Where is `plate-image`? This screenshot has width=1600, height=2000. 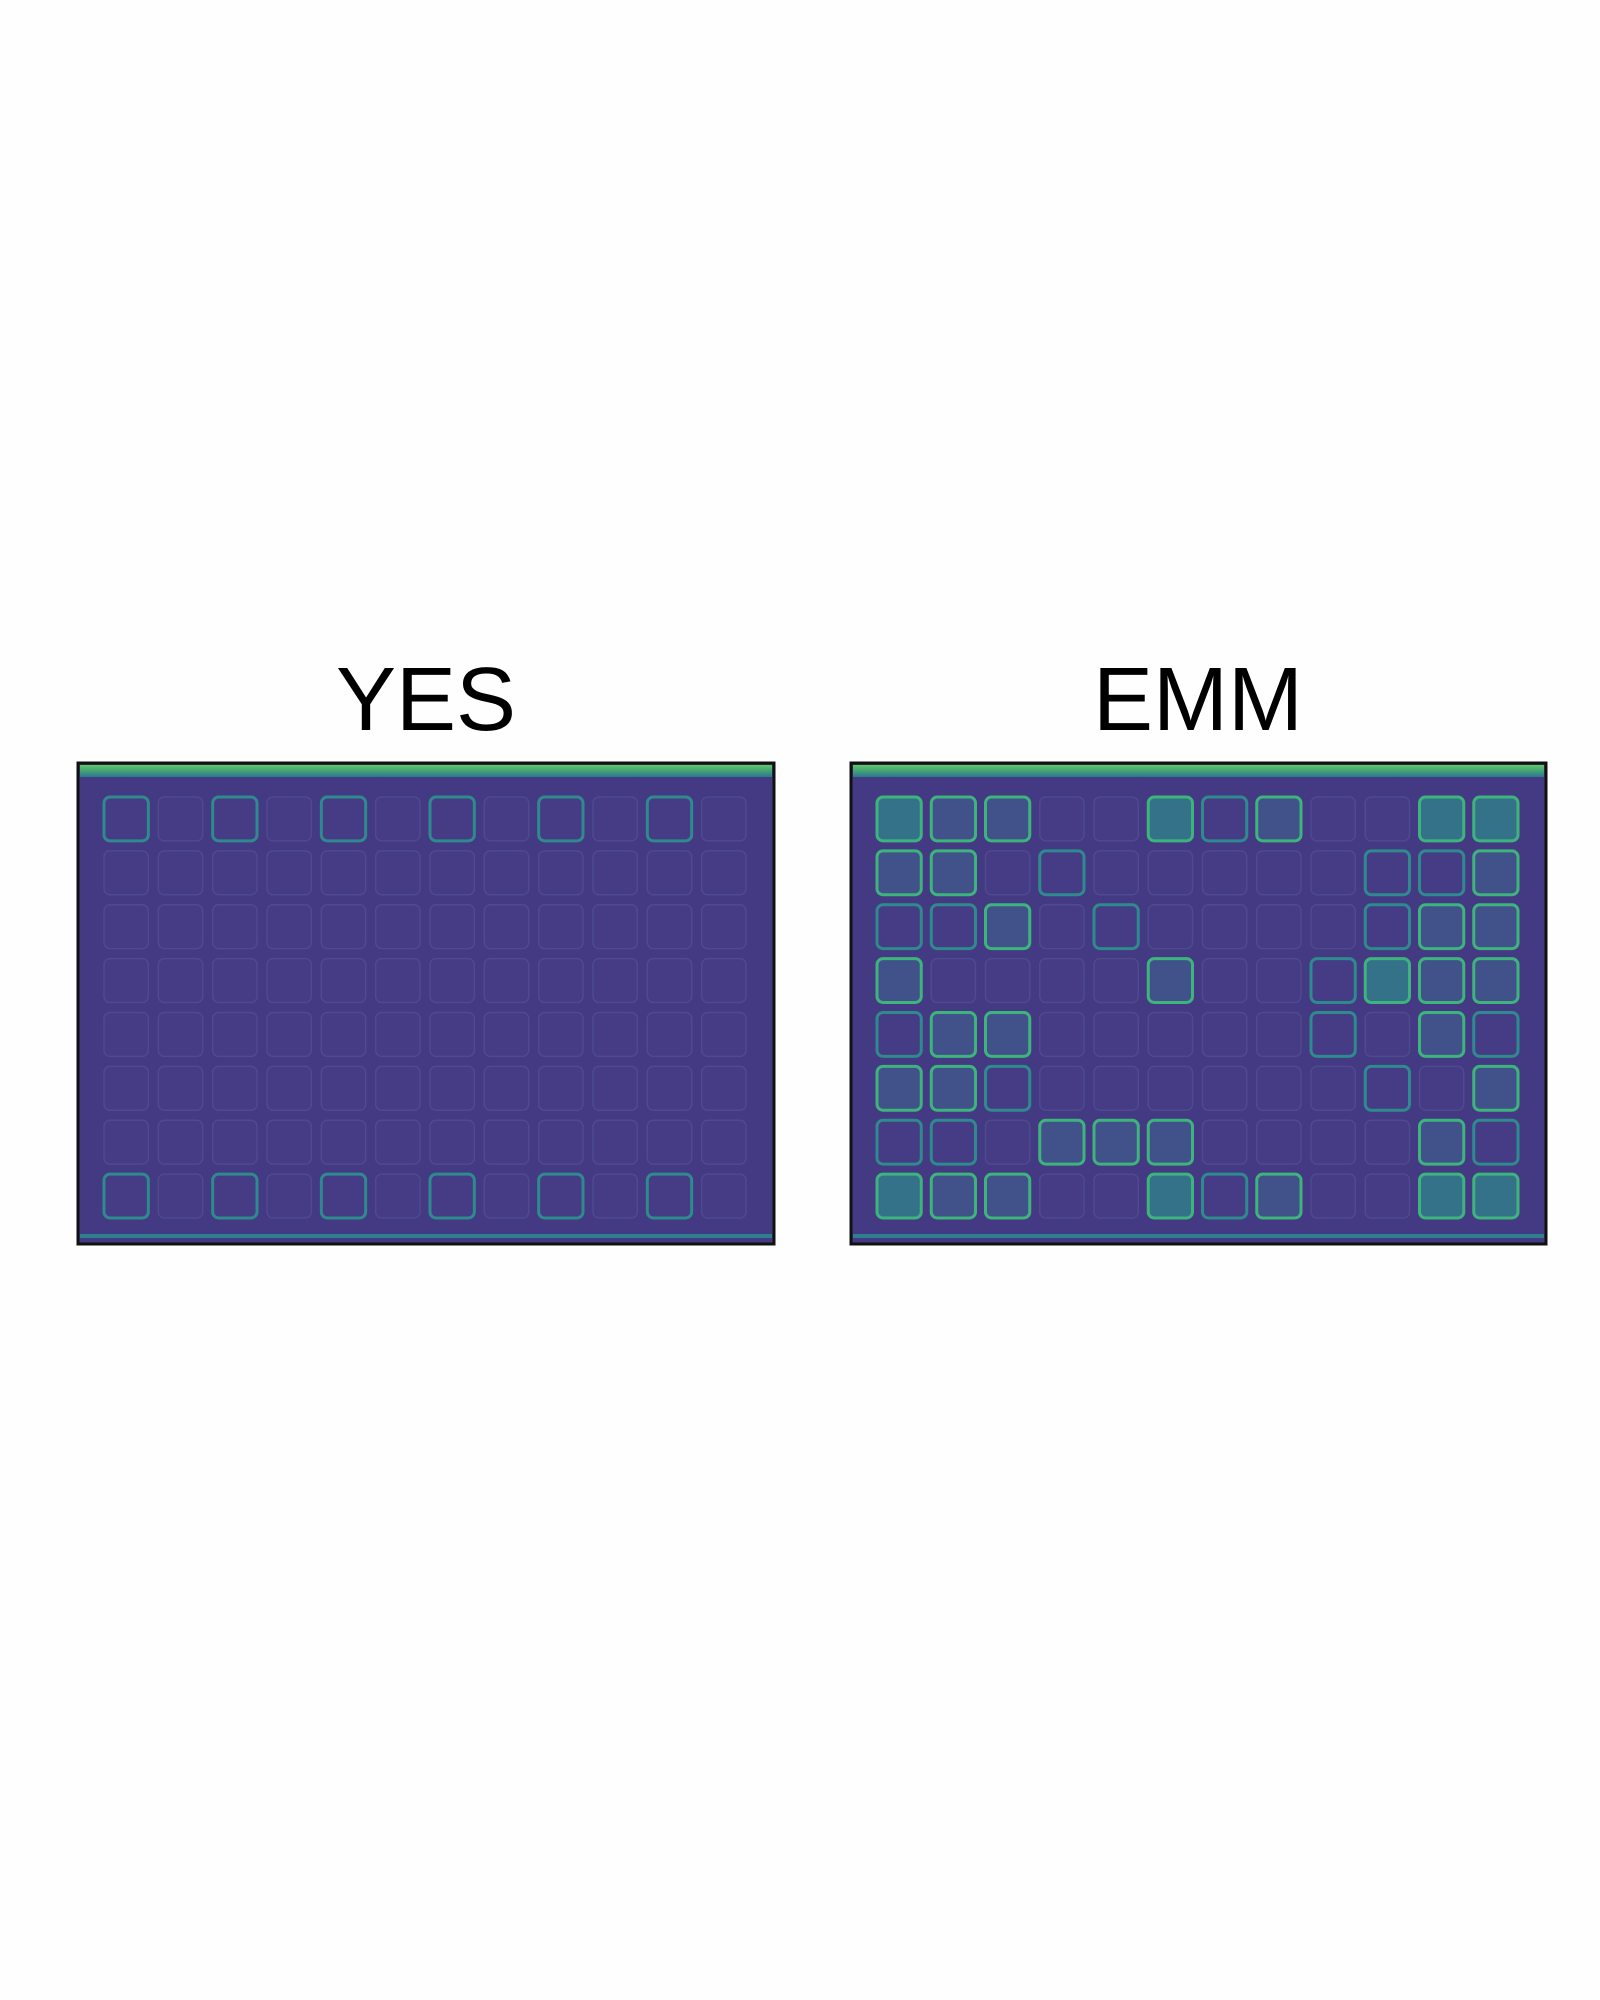 plate-image is located at coordinates (1198, 1003).